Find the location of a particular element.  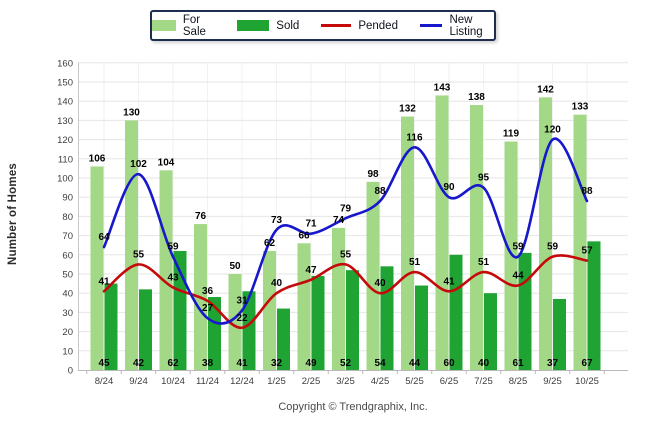

svg-text: 50 is located at coordinates (67, 275).